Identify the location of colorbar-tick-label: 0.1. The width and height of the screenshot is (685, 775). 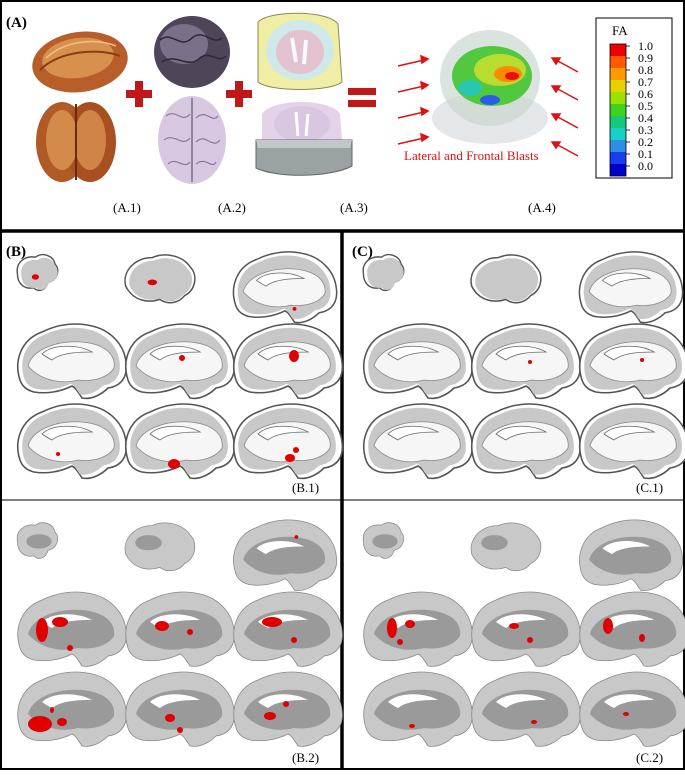
(645, 154).